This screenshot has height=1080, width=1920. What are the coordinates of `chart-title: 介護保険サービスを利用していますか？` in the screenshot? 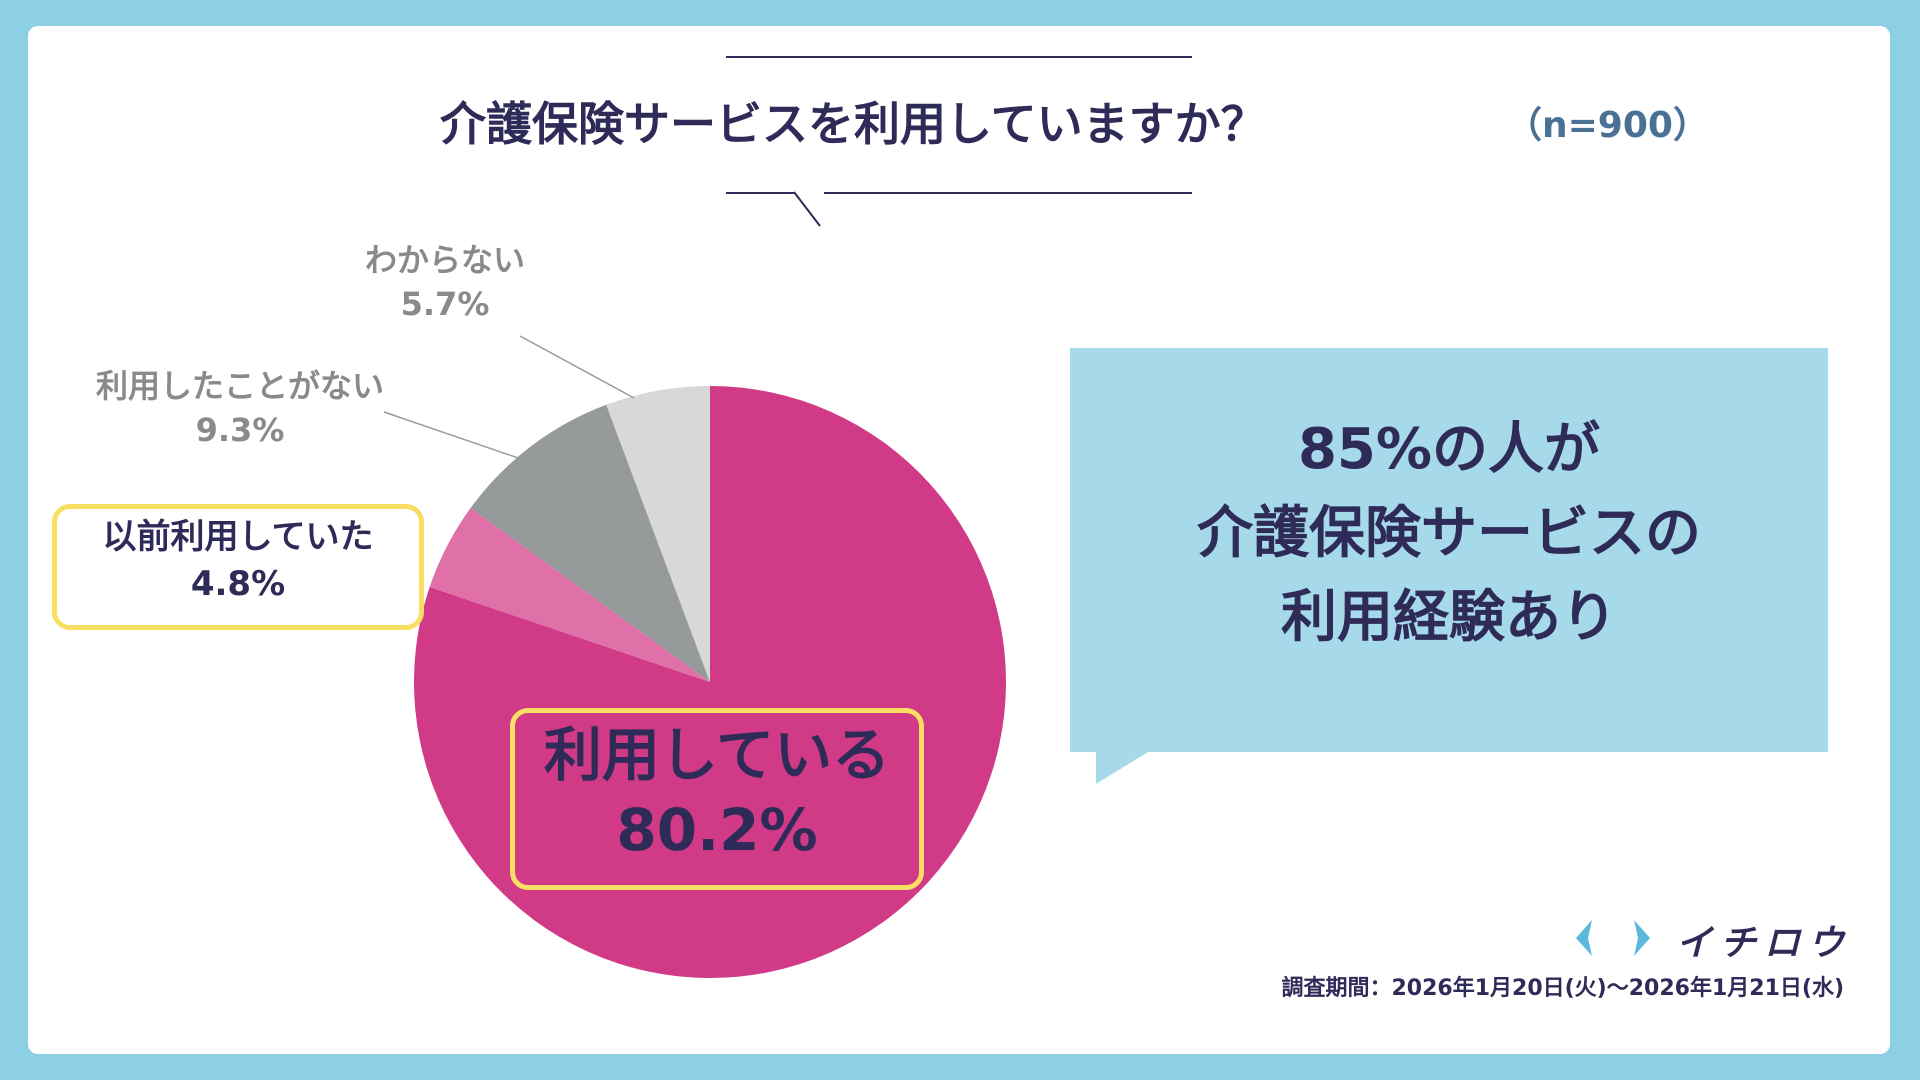 It's located at (853, 124).